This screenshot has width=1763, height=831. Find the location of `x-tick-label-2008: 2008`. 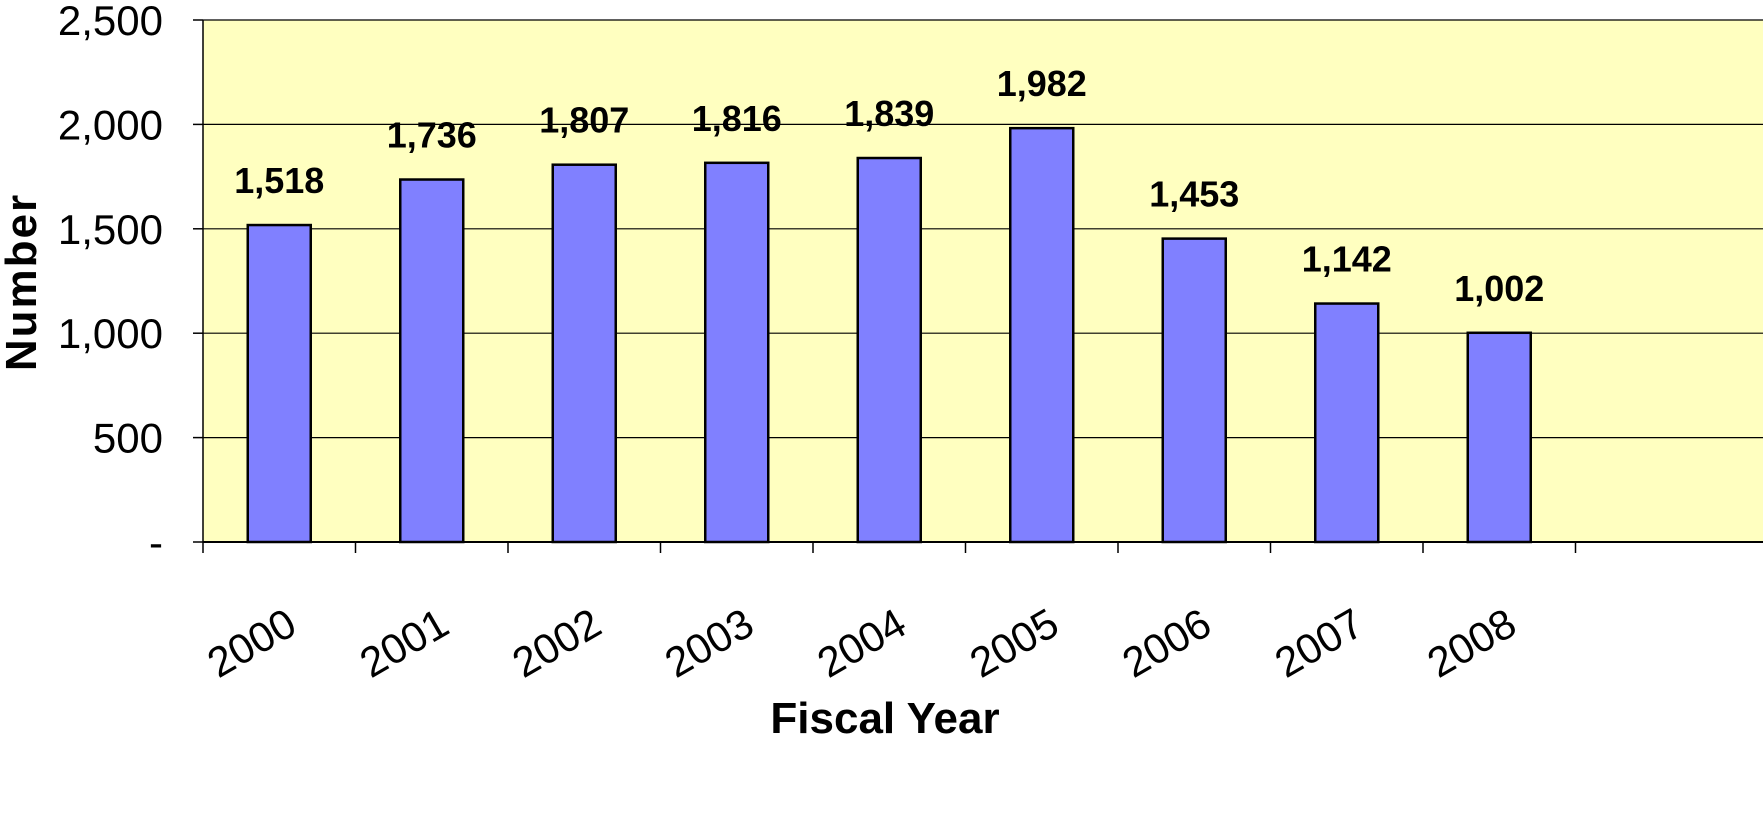

x-tick-label-2008: 2008 is located at coordinates (1471, 642).